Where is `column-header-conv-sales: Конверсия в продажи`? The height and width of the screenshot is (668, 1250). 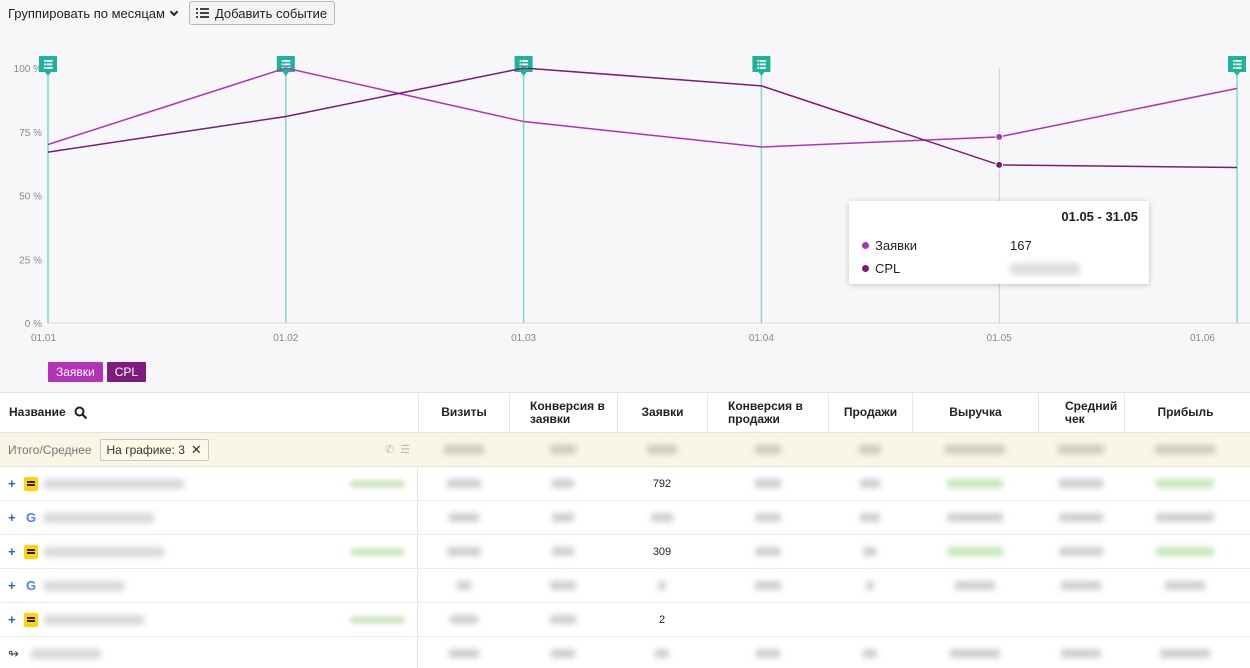 column-header-conv-sales: Конверсия в продажи is located at coordinates (767, 412).